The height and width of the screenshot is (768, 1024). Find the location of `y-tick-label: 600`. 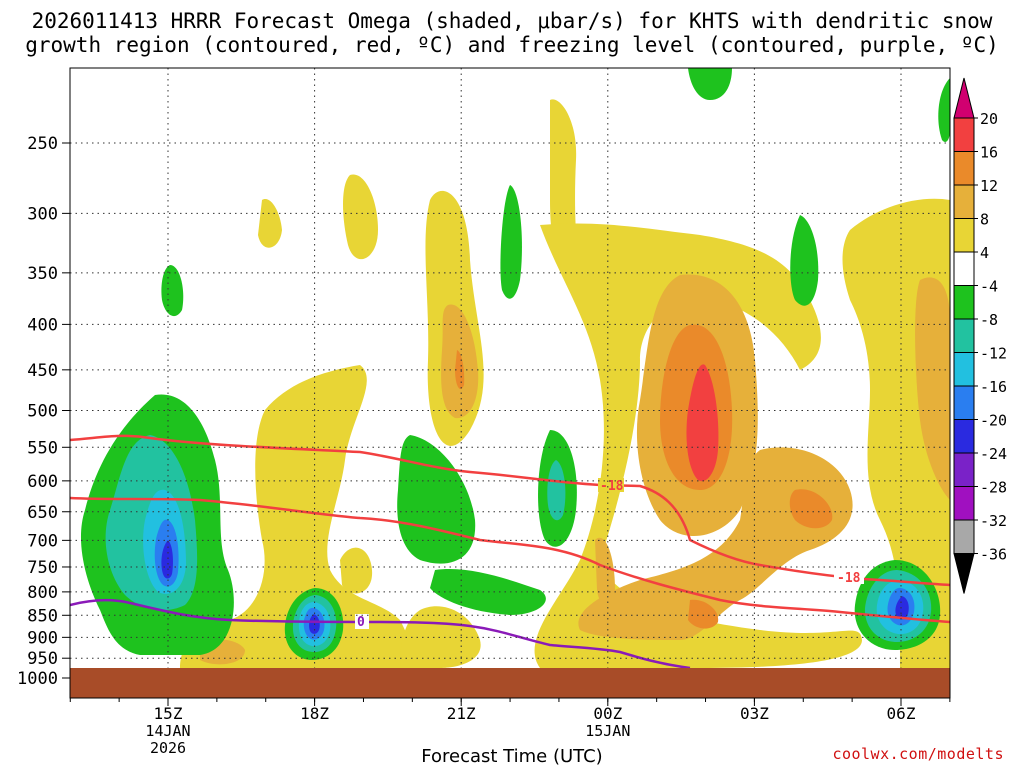

y-tick-label: 600 is located at coordinates (42, 482).